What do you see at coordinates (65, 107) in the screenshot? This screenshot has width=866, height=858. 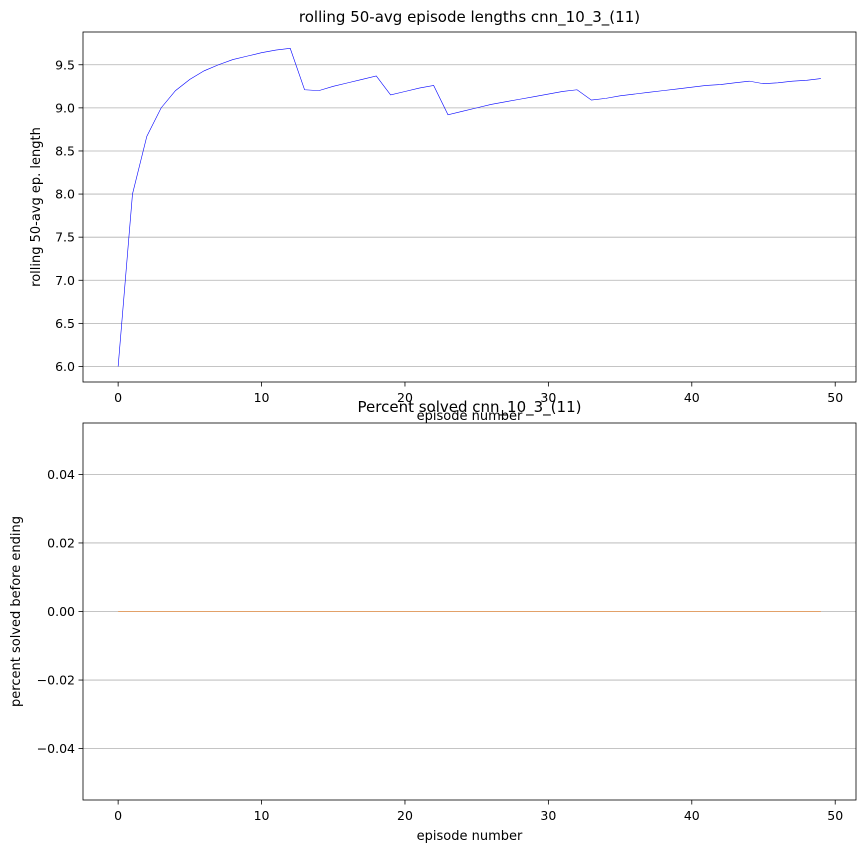 I see `y-tick-label: 9.0` at bounding box center [65, 107].